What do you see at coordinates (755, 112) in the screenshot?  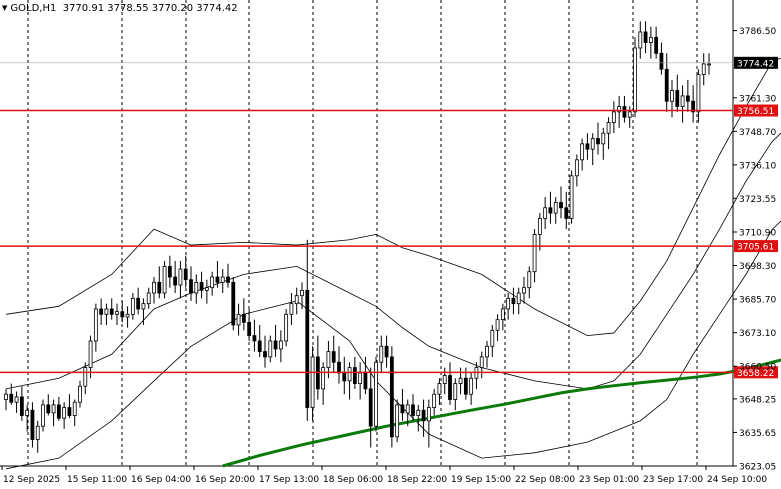 I see `level-label: 3756.51` at bounding box center [755, 112].